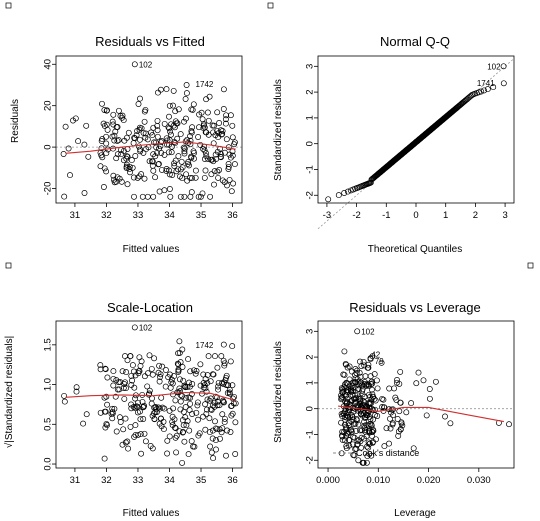 Image resolution: width=540 pixels, height=521 pixels. Describe the element at coordinates (415, 249) in the screenshot. I see `x-axis-label: Theoretical Quantiles` at that location.